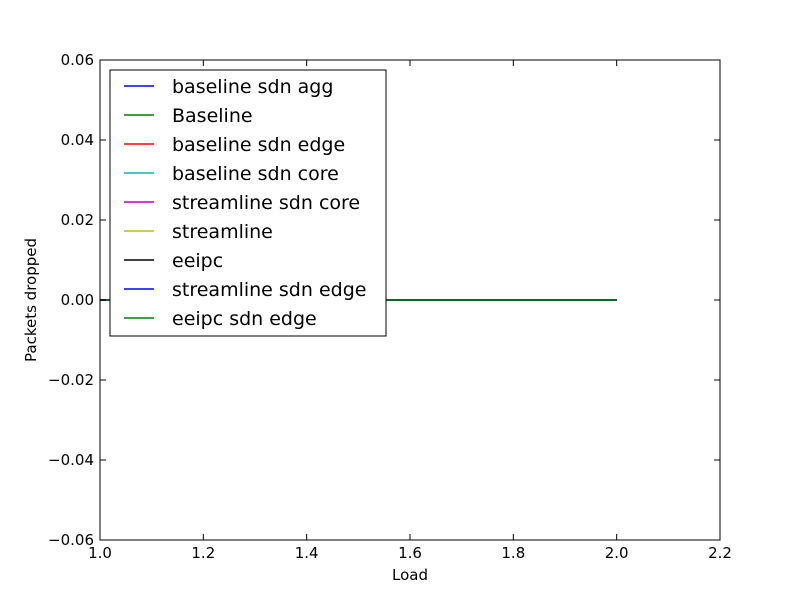 The width and height of the screenshot is (800, 600). What do you see at coordinates (410, 553) in the screenshot?
I see `x-tick-label: 1.6` at bounding box center [410, 553].